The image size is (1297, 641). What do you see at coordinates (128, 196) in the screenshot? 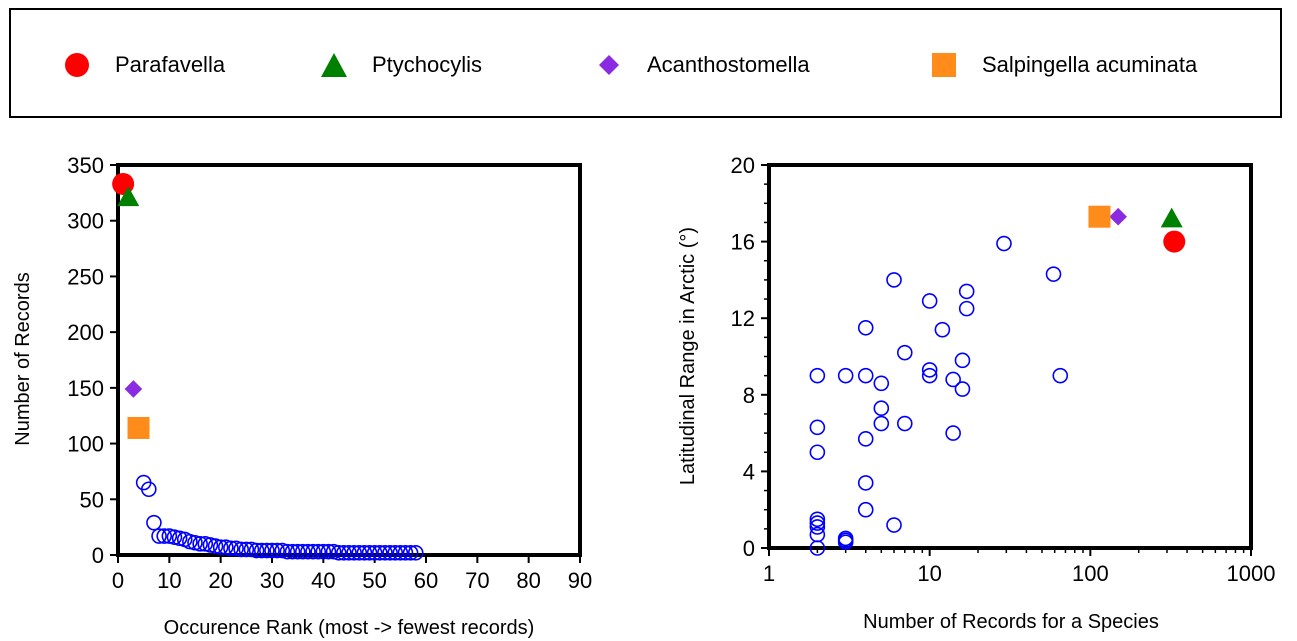
I see `point-ptychocylis` at bounding box center [128, 196].